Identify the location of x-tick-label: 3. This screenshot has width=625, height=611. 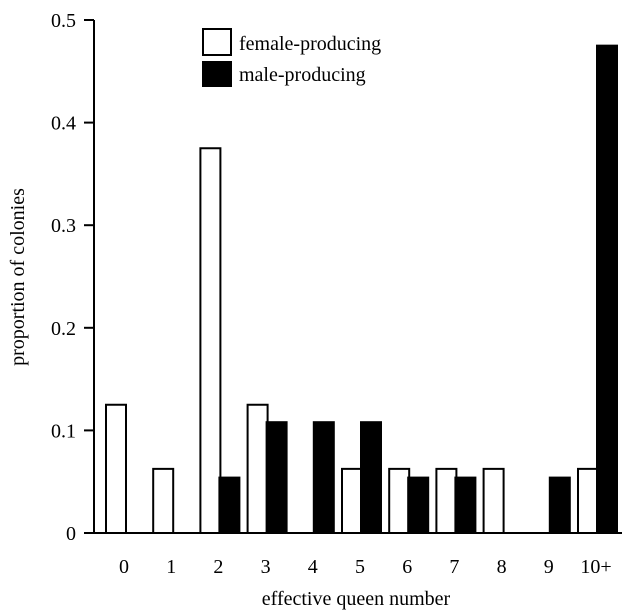
(266, 567).